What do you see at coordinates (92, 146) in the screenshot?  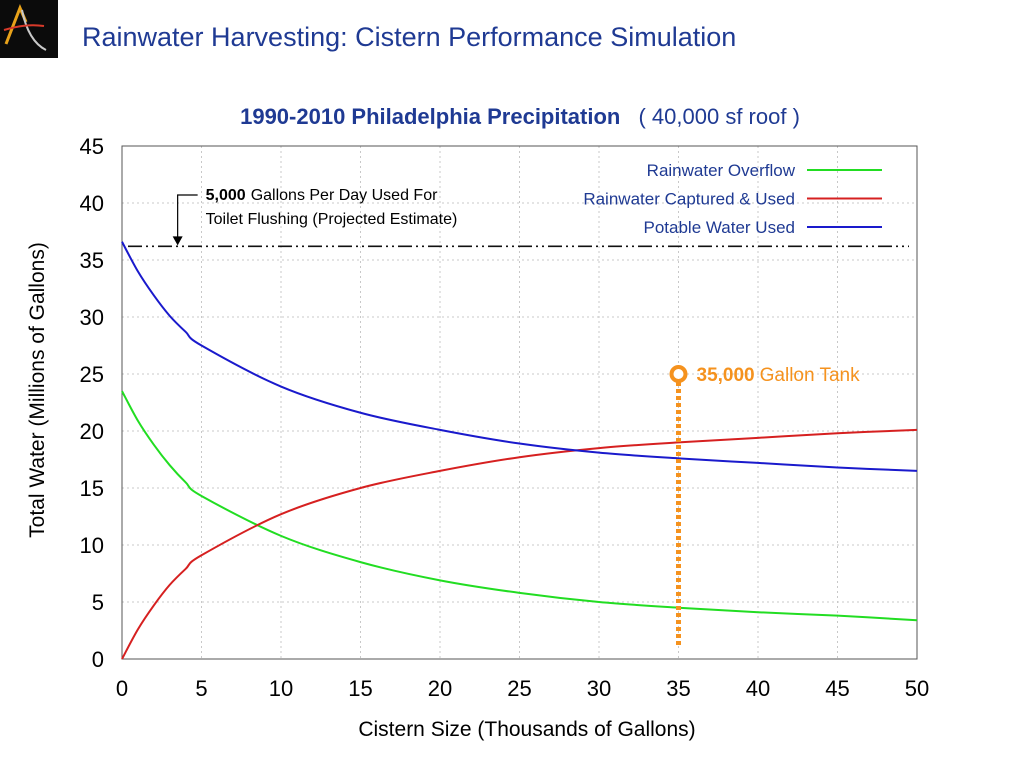 I see `y-tick-label: 45` at bounding box center [92, 146].